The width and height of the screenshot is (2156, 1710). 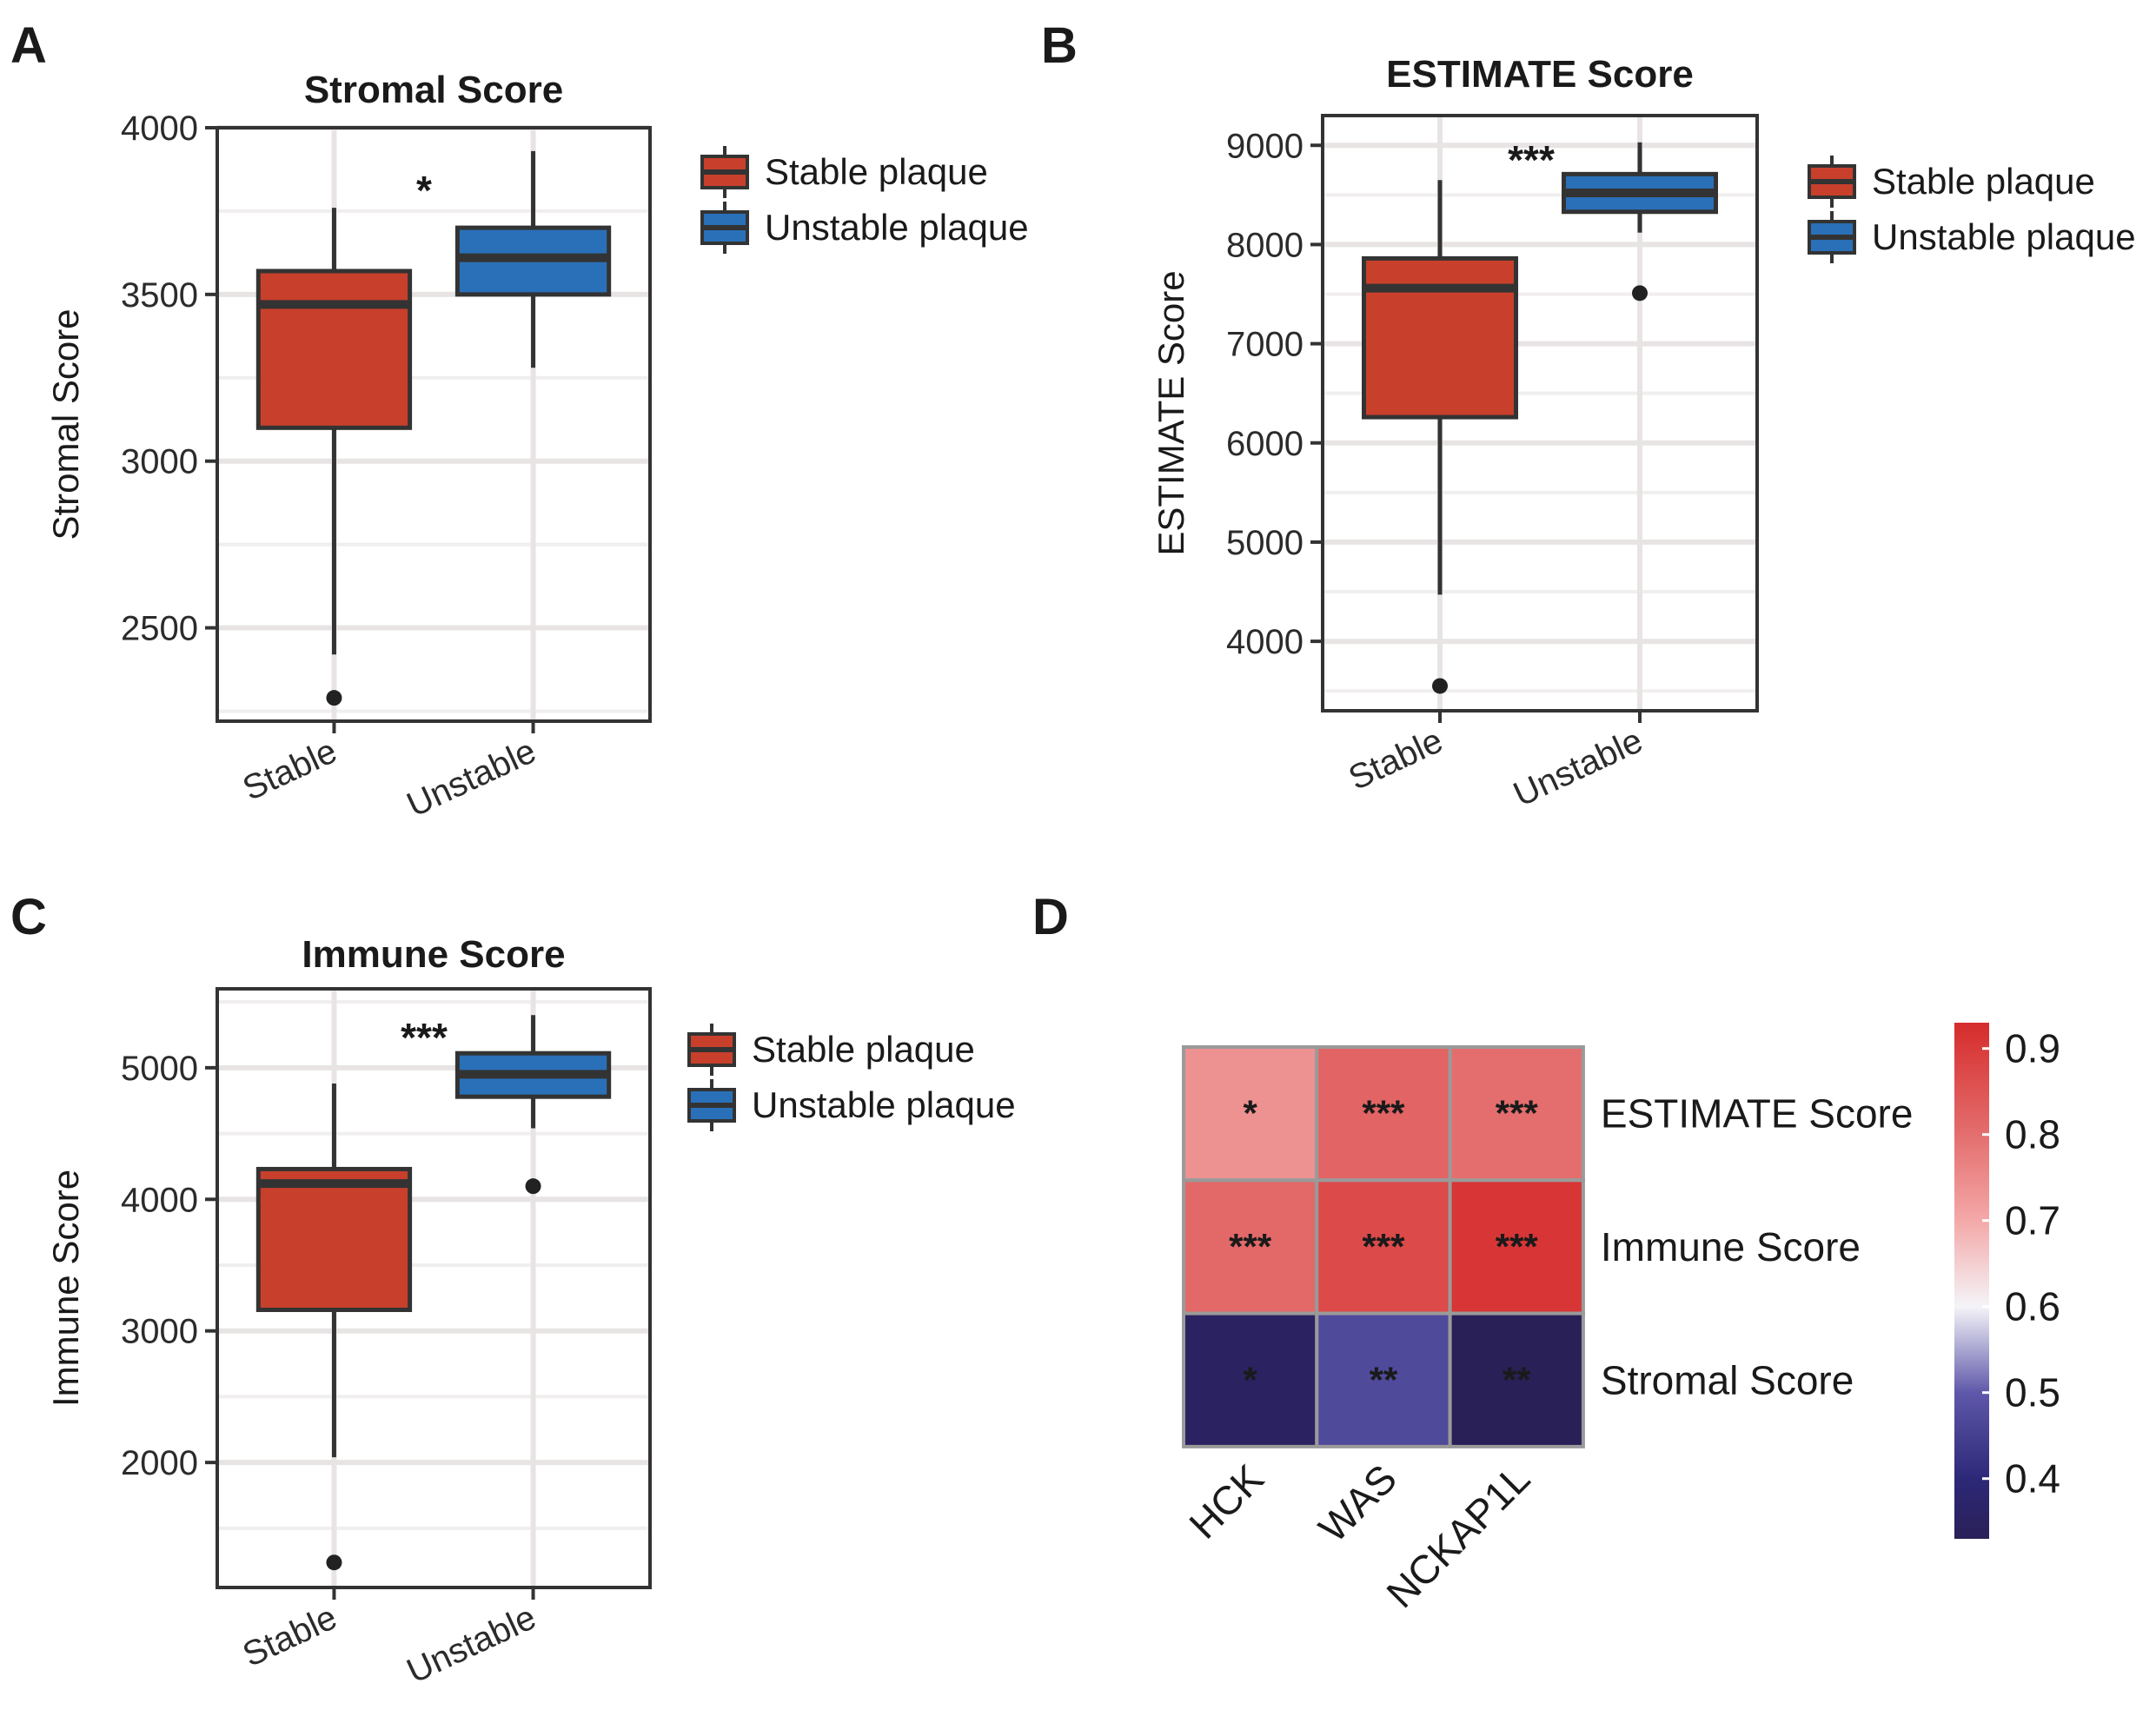 I want to click on panel-letter-a: A, so click(x=29, y=46).